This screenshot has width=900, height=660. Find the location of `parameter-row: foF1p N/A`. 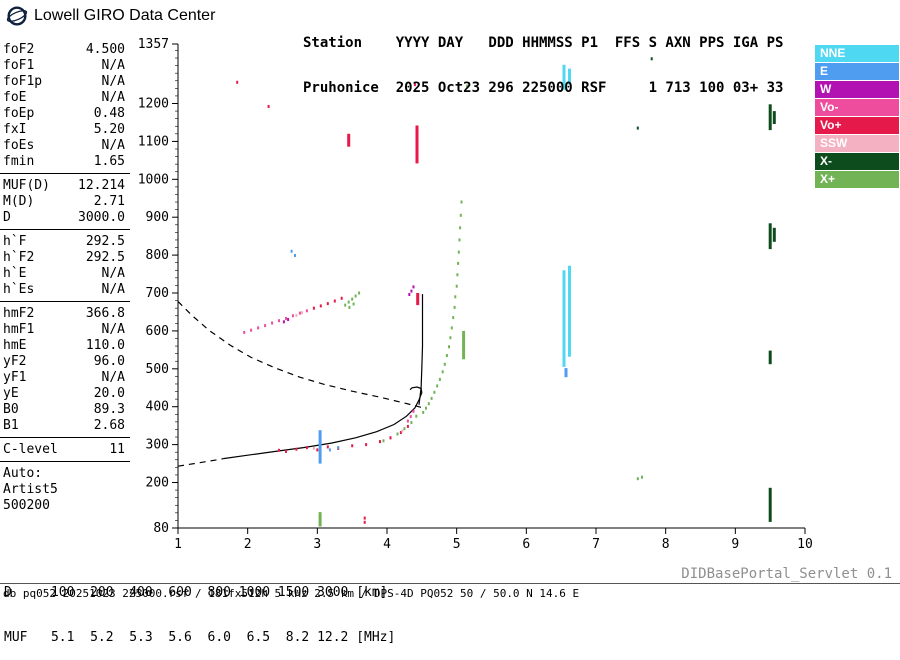

parameter-row: foF1p N/A is located at coordinates (65, 82).